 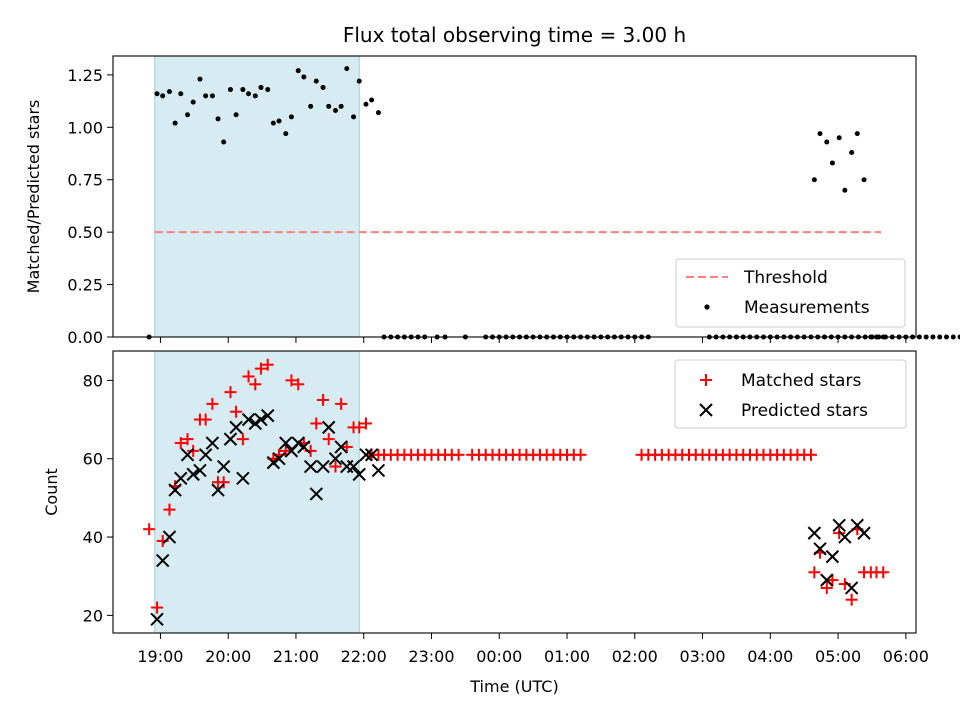 I want to click on y-tick-label: 0.50, so click(x=85, y=232).